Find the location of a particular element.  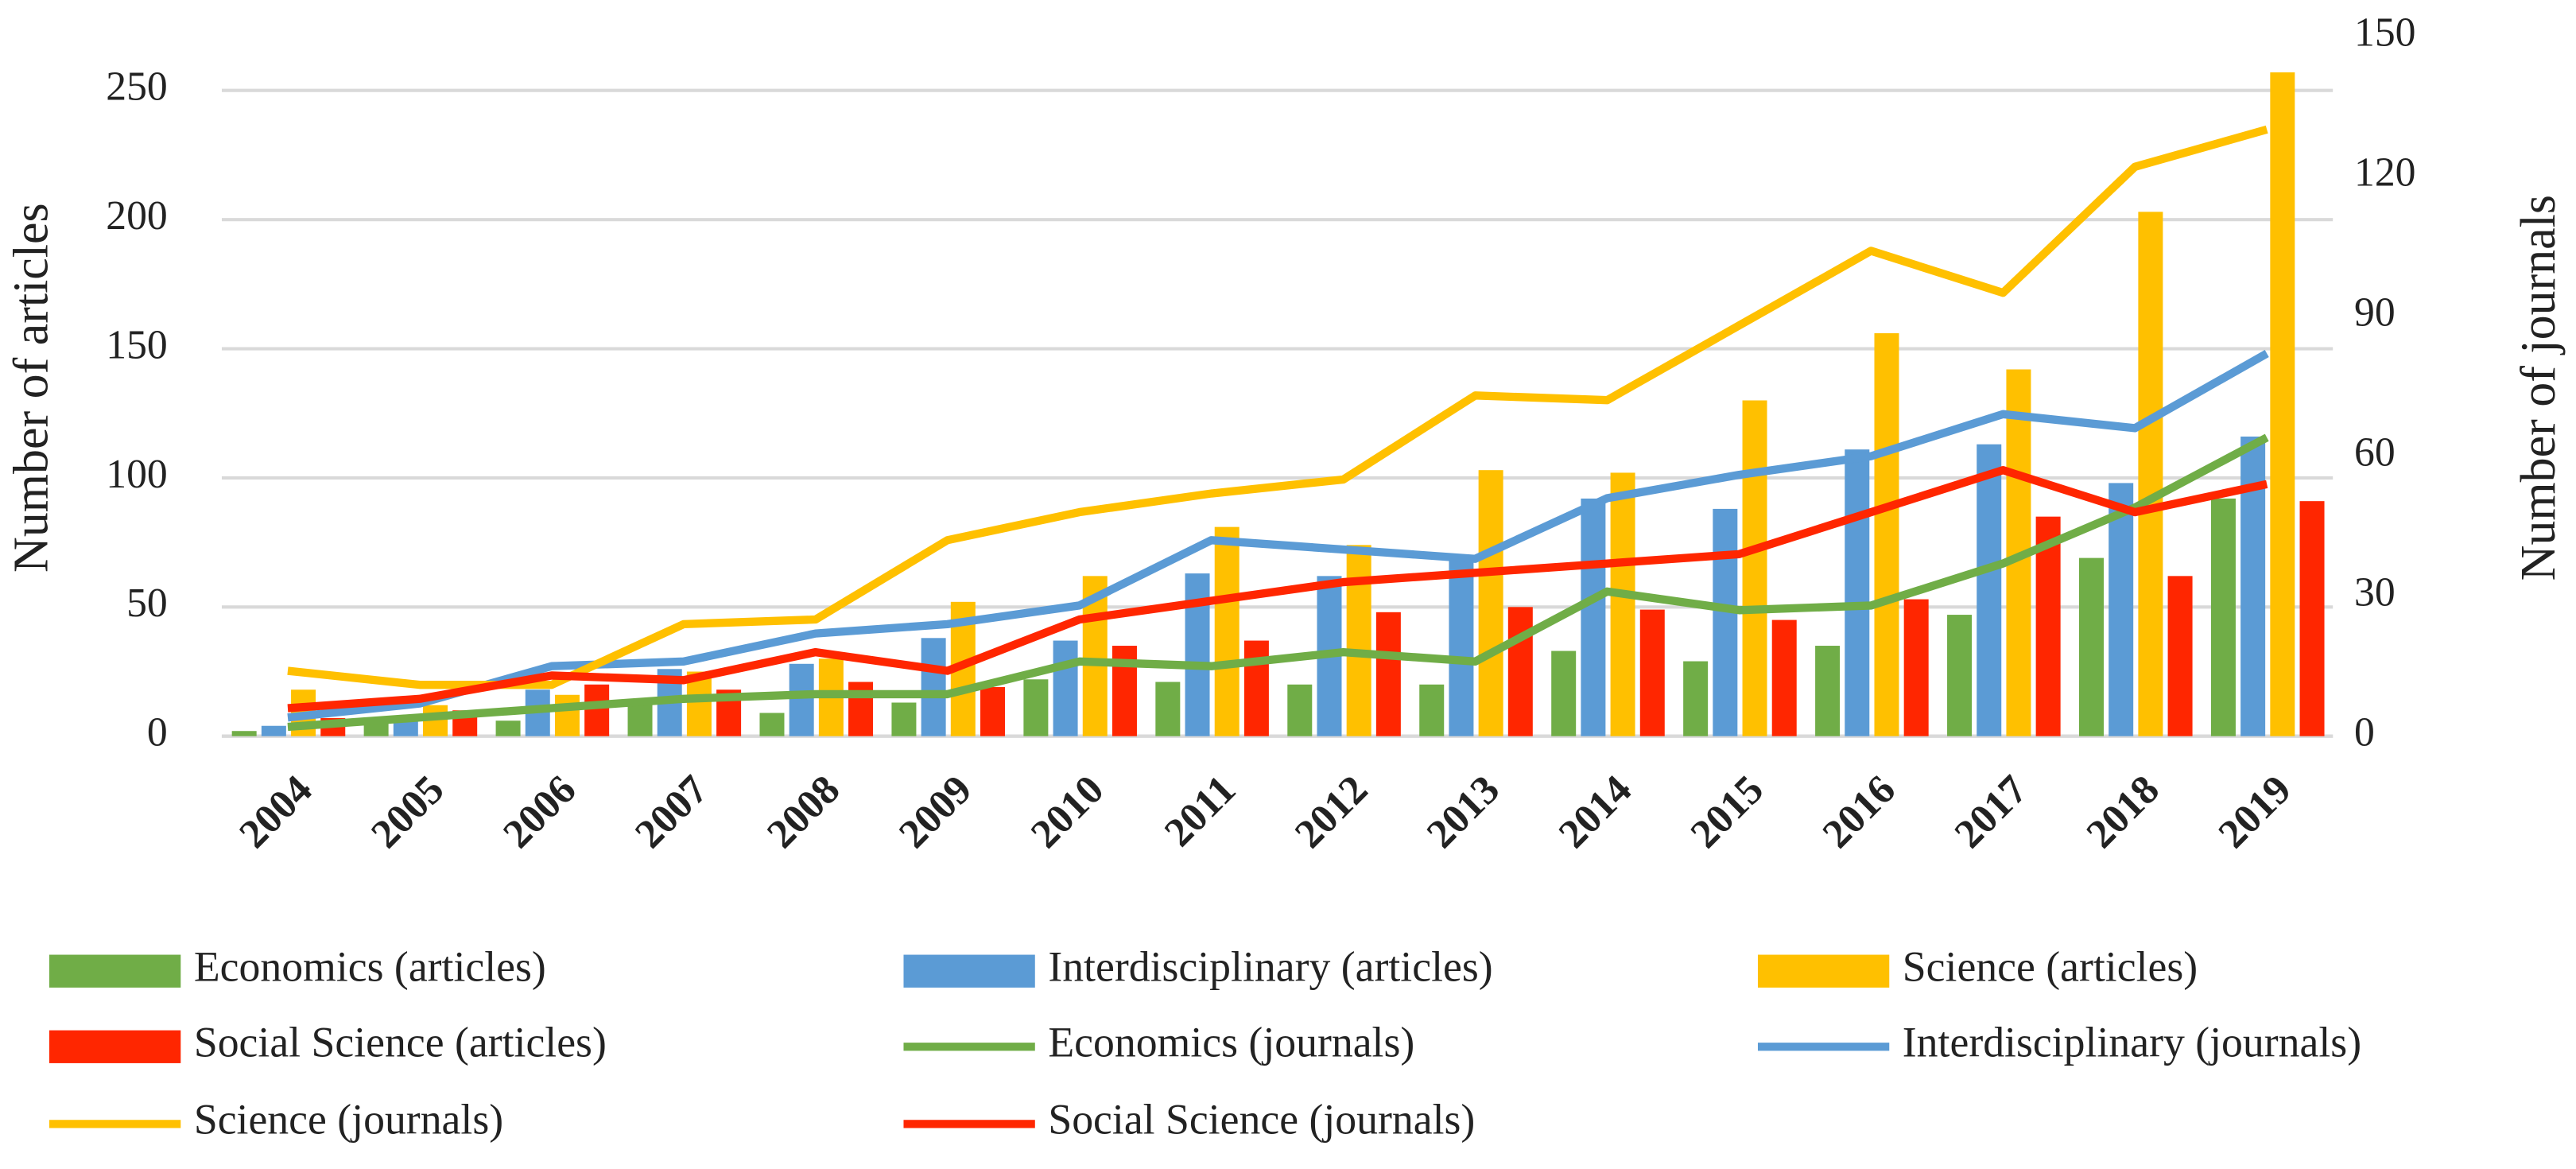

y2-tick-label: 90 is located at coordinates (2375, 312).